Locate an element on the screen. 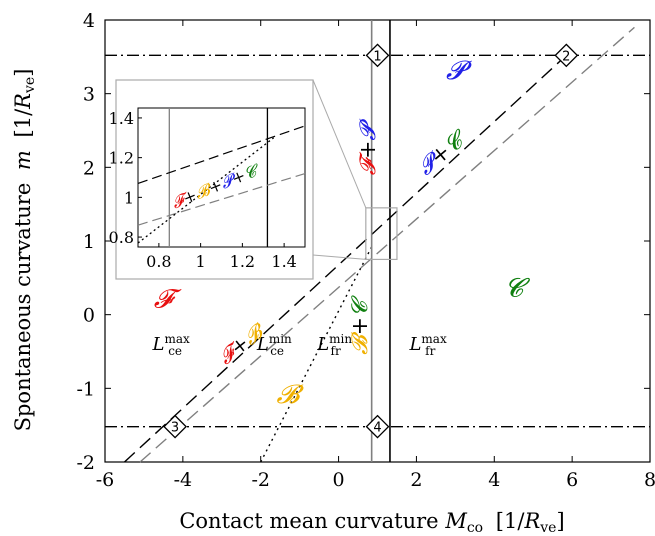 The width and height of the screenshot is (655, 536). inset-x-tick-label: 1.4 is located at coordinates (283, 261).